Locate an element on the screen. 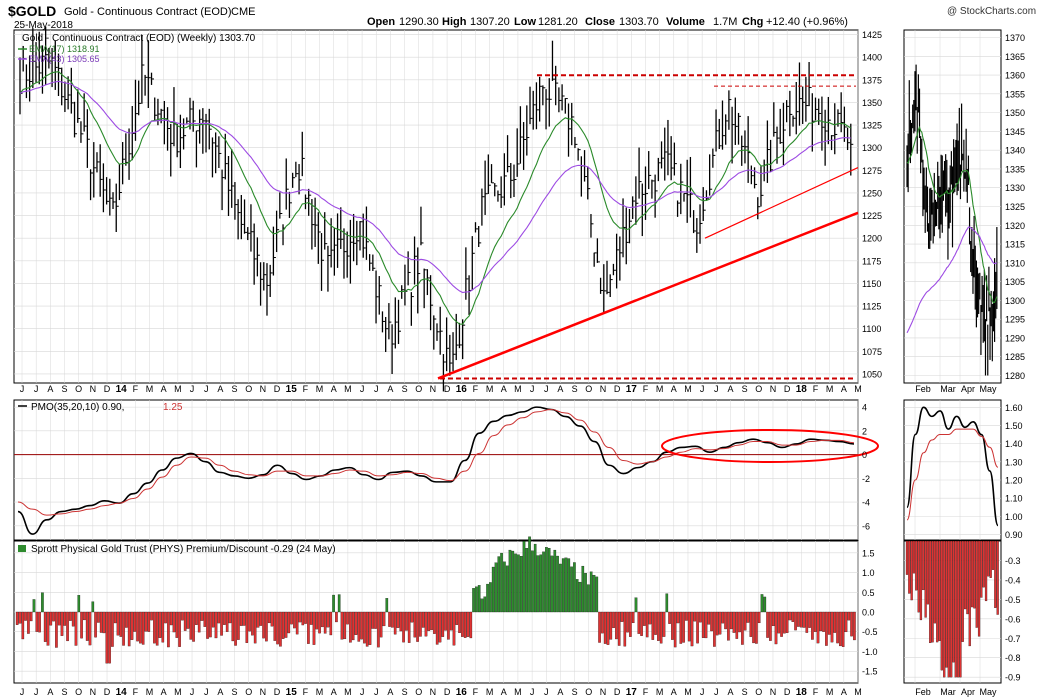 The width and height of the screenshot is (1050, 700). price-ytick-label: 1075 is located at coordinates (872, 352).